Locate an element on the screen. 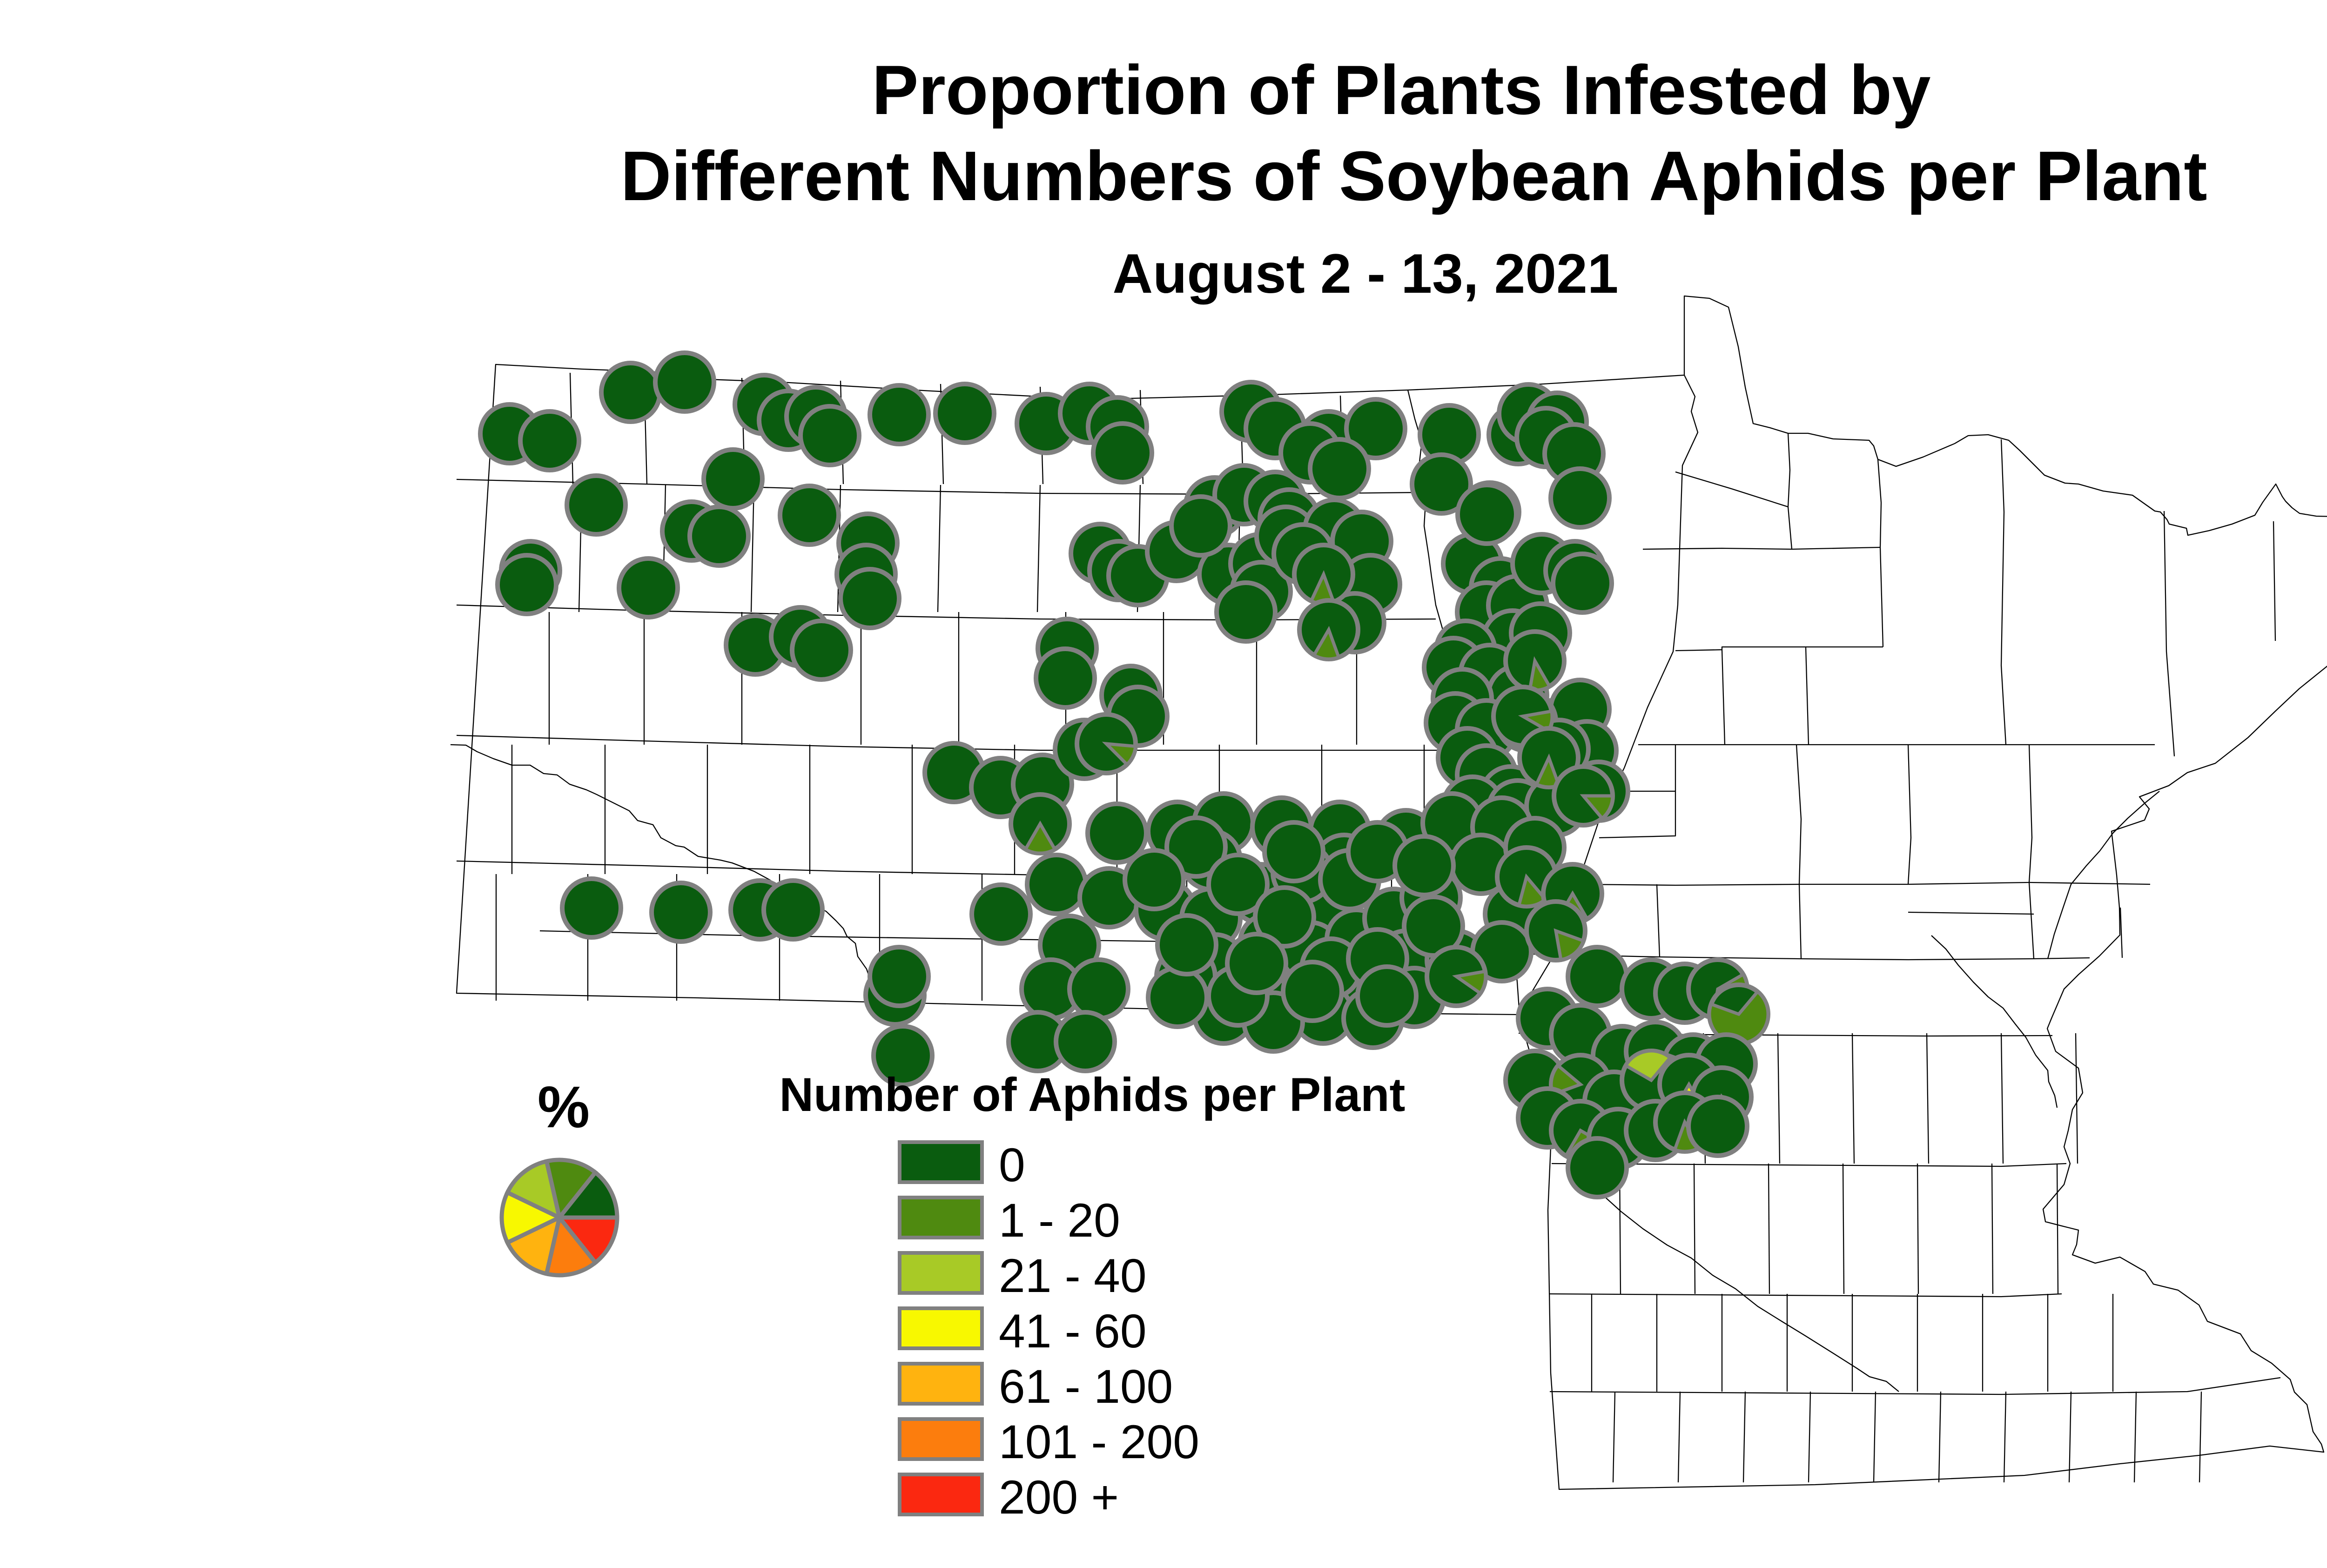 Image resolution: width=2327 pixels, height=1568 pixels. svg-text: 41 - 60 is located at coordinates (1073, 1331).